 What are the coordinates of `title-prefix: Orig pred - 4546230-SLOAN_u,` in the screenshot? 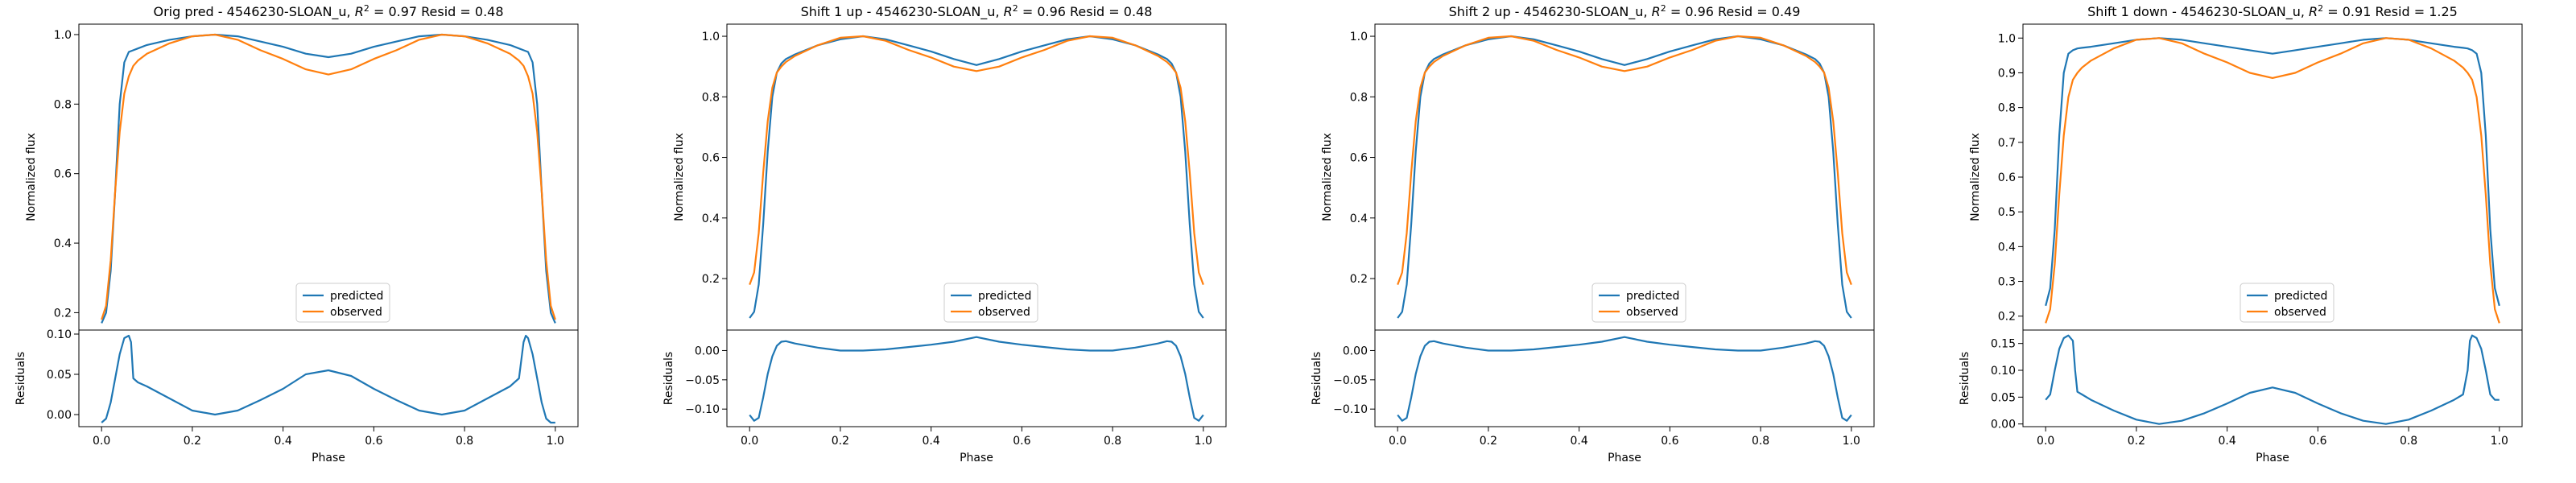 It's located at (253, 12).